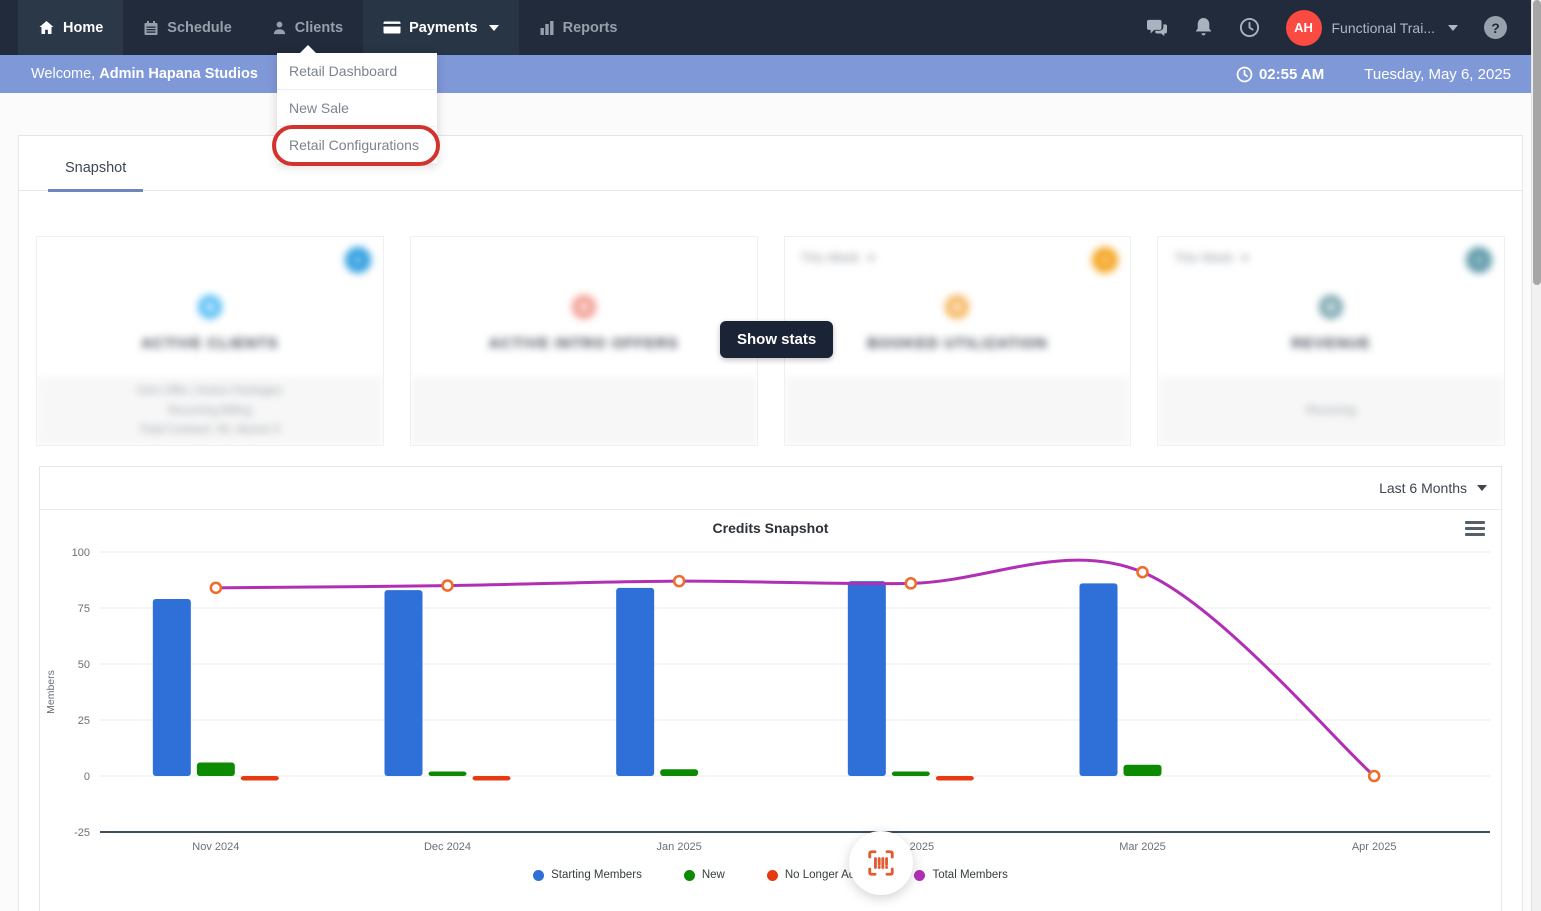 Image resolution: width=1541 pixels, height=911 pixels. I want to click on range-selector: Last 6 Months, so click(1433, 488).